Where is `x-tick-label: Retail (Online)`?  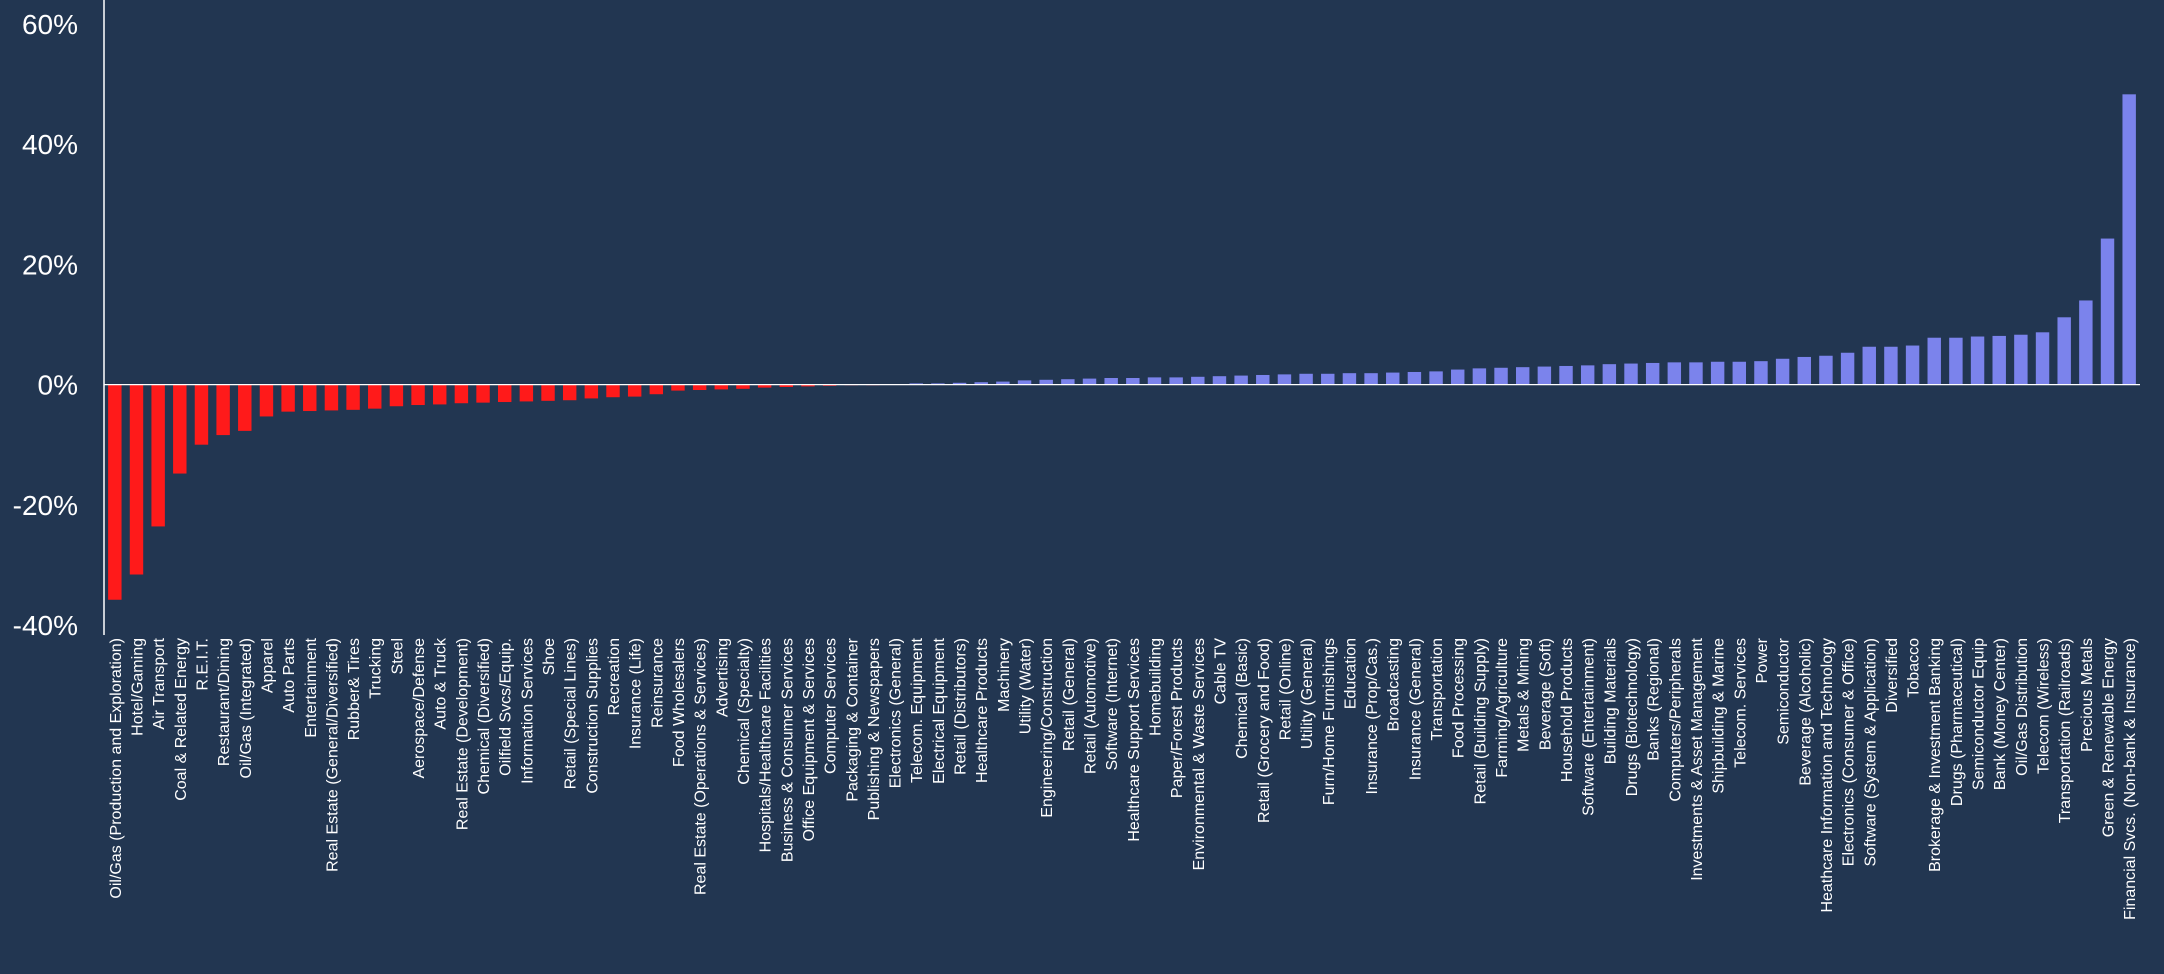
x-tick-label: Retail (Online) is located at coordinates (1285, 689).